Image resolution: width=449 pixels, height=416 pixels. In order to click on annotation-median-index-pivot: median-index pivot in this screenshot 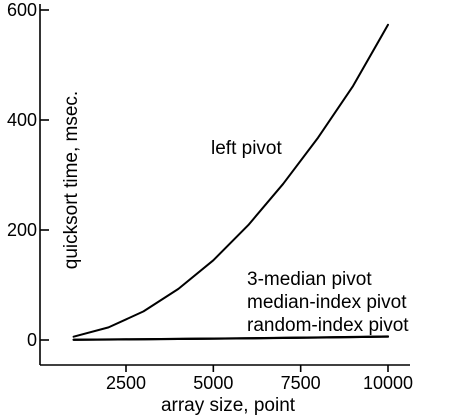, I will do `click(327, 302)`.